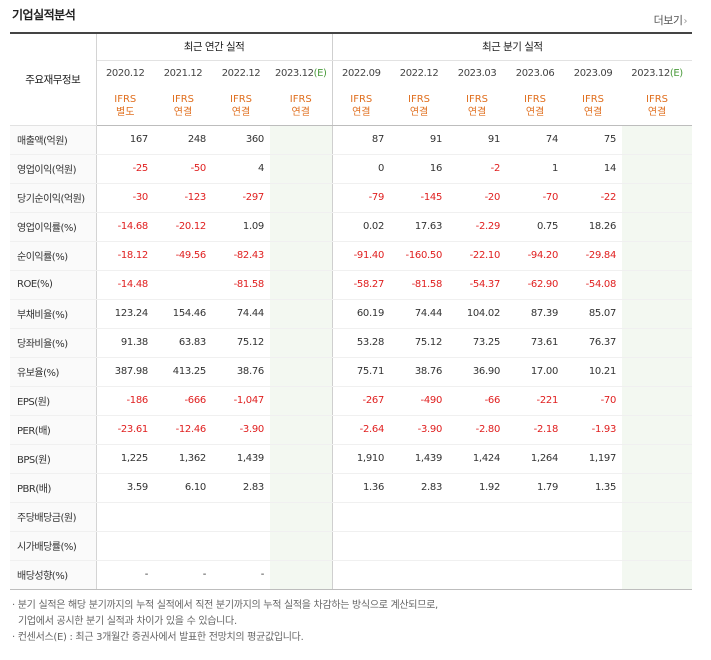 The image size is (711, 660). What do you see at coordinates (53, 79) in the screenshot?
I see `row-header: 주요재무정보` at bounding box center [53, 79].